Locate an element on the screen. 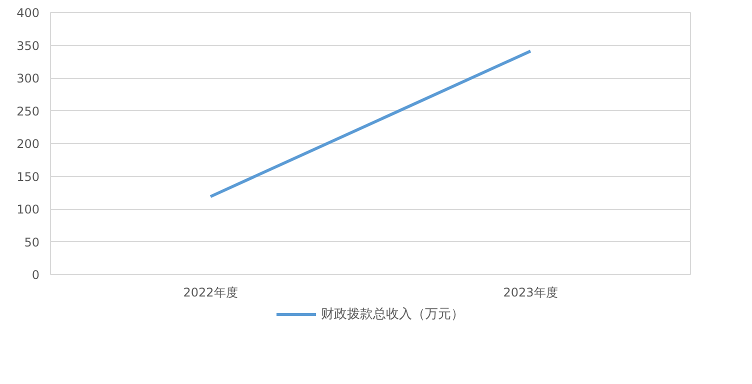 The image size is (752, 384). y-tick-label: 100 is located at coordinates (28, 209).